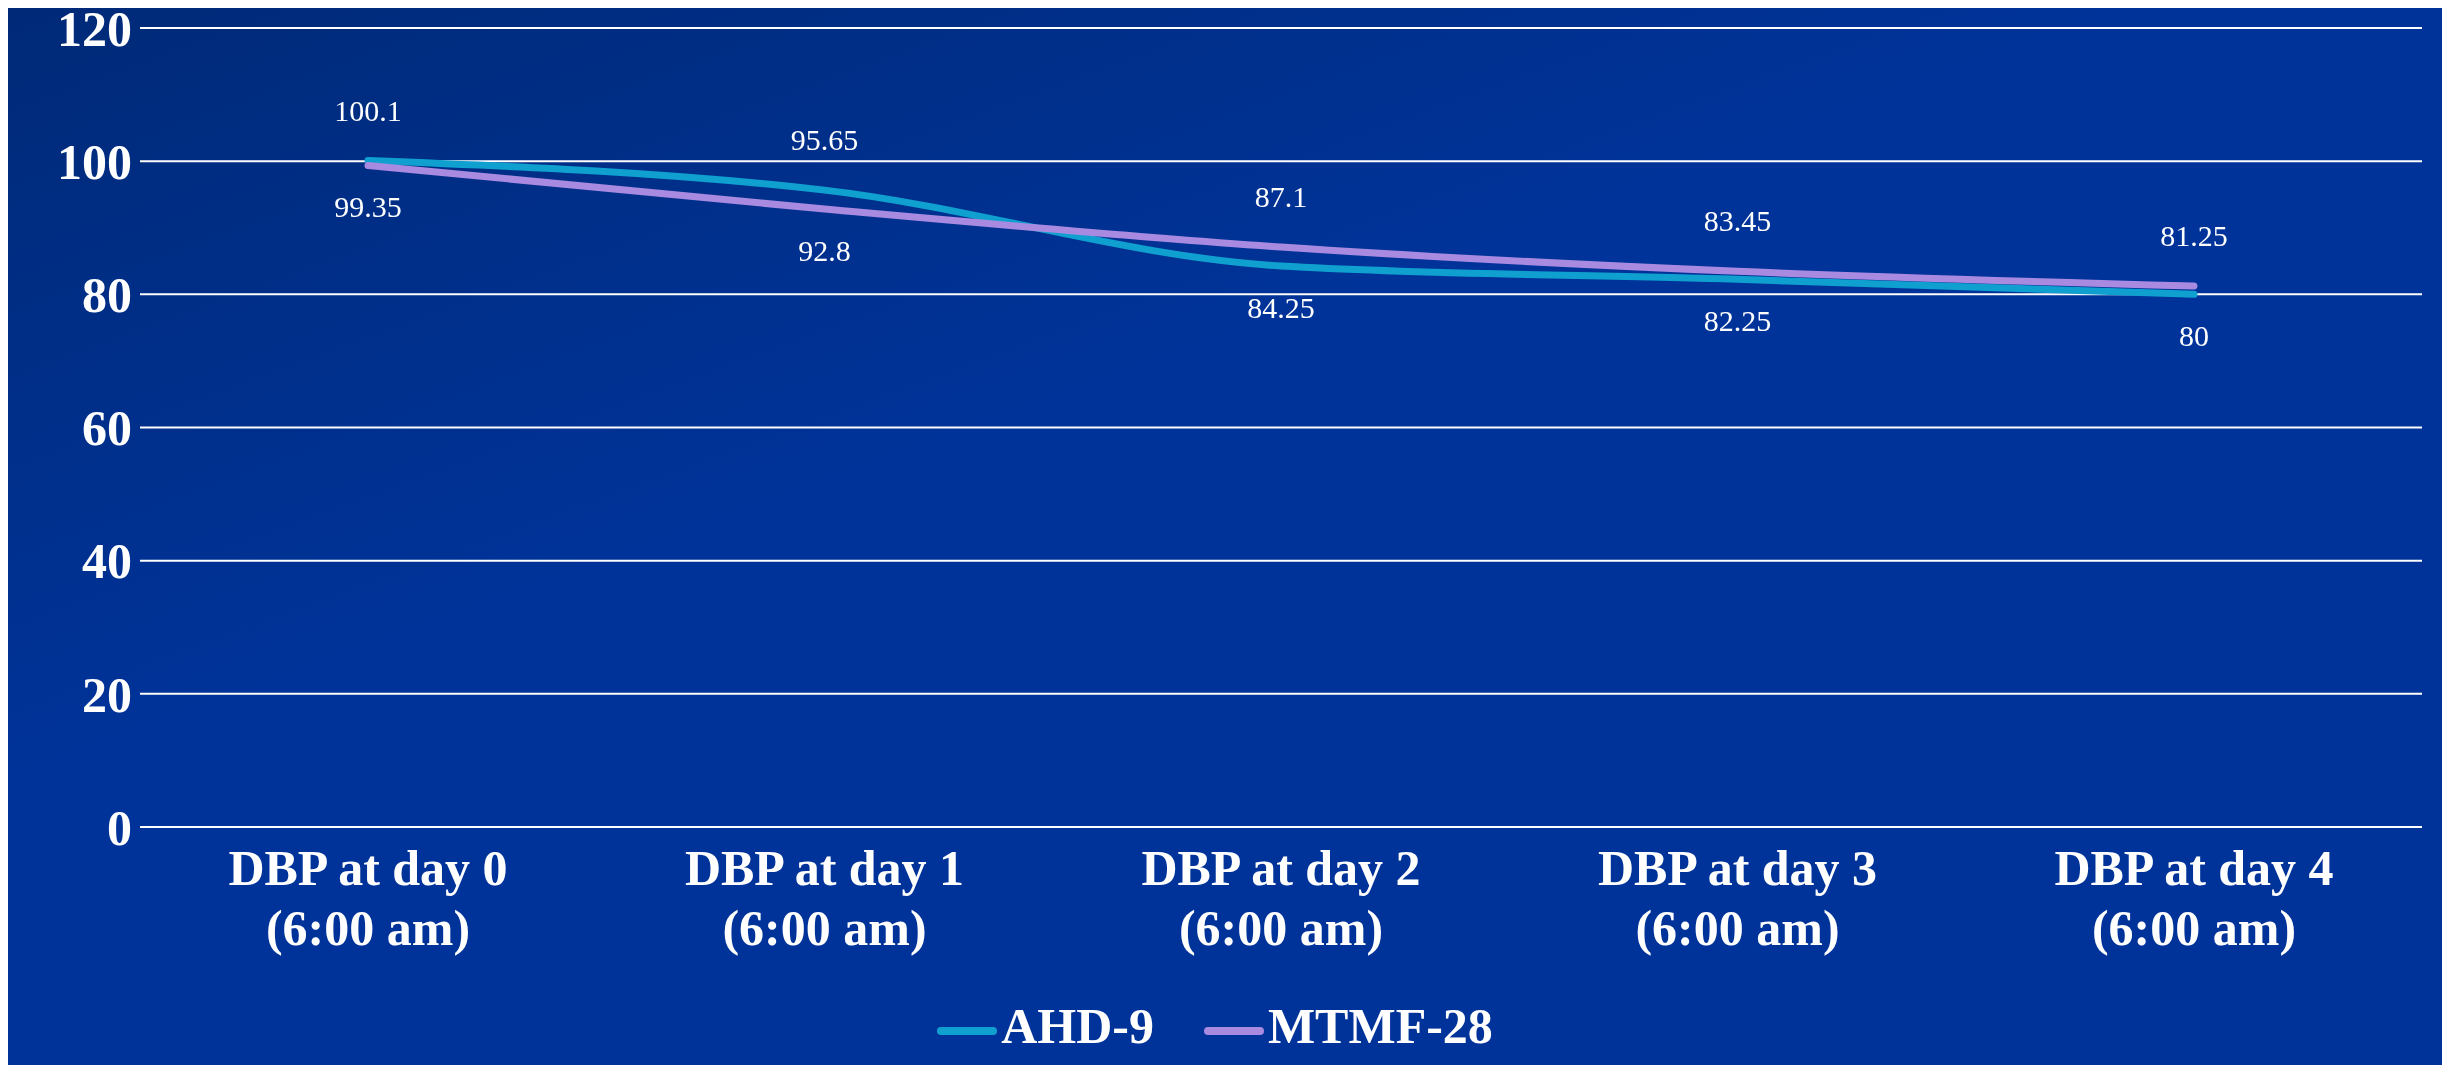 This screenshot has height=1073, width=2450. What do you see at coordinates (368, 207) in the screenshot?
I see `data-label: 99.35` at bounding box center [368, 207].